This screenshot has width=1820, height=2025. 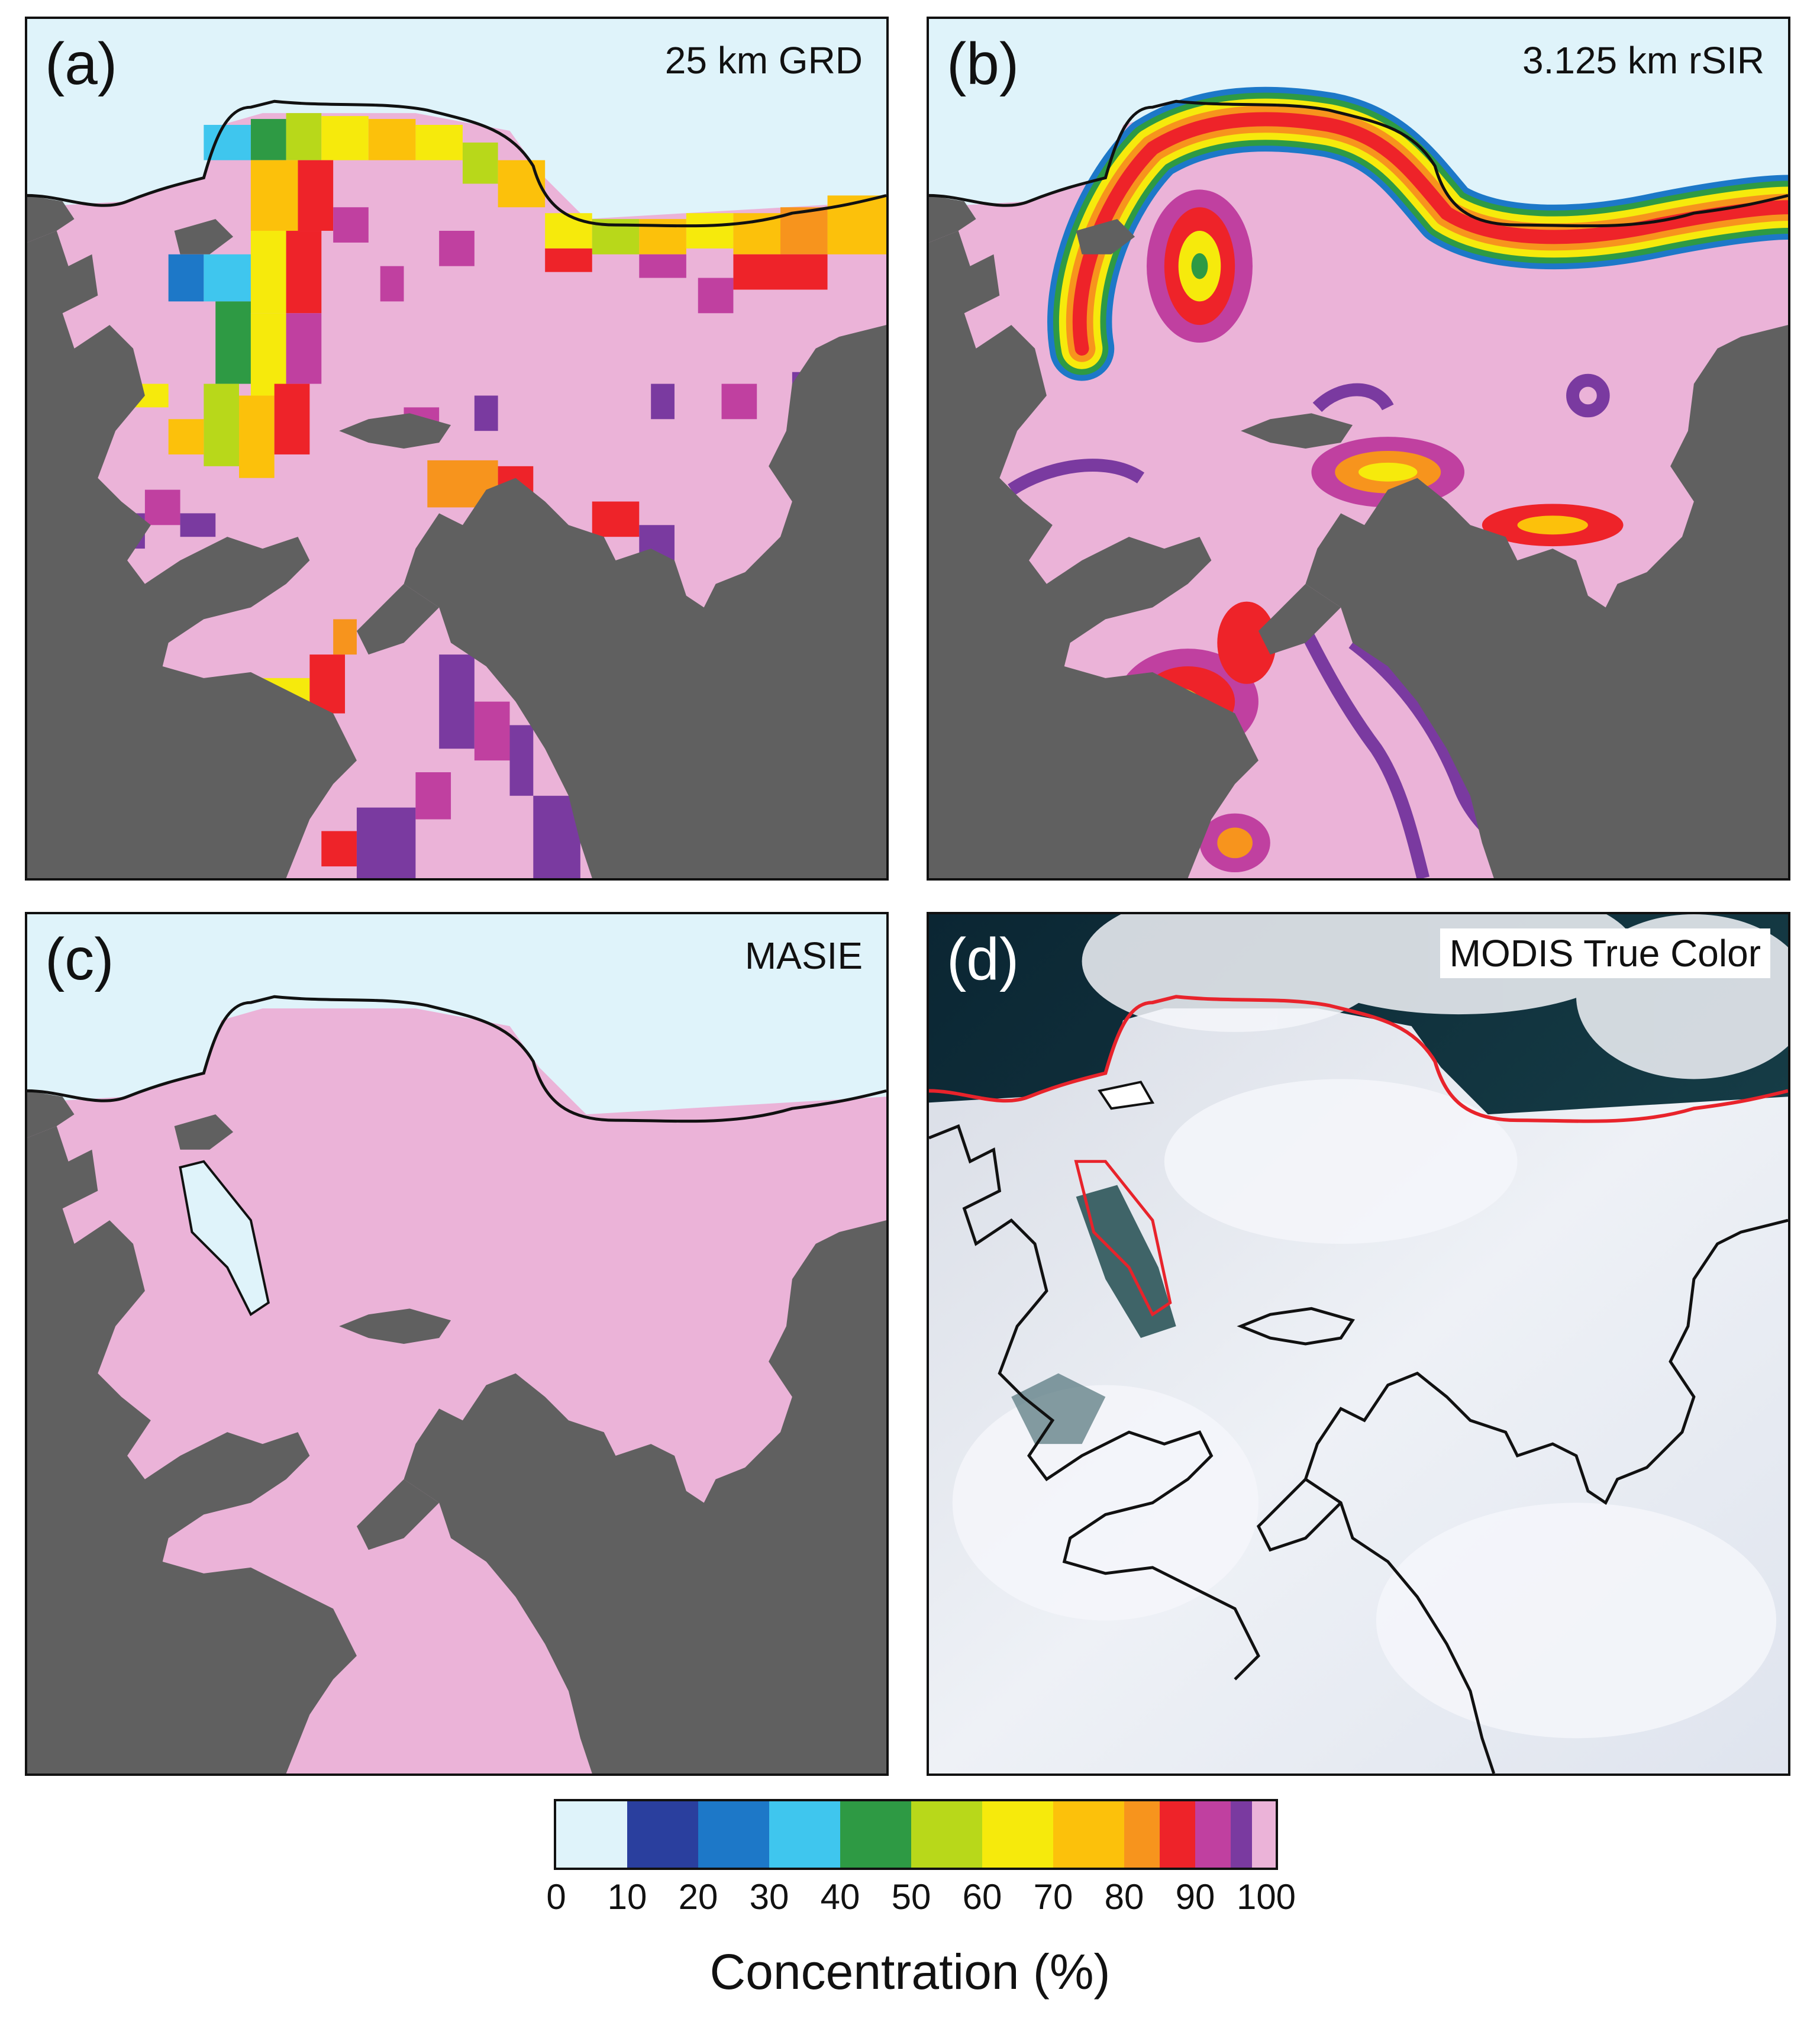 What do you see at coordinates (698, 1897) in the screenshot?
I see `colorbar-tick-label: 20` at bounding box center [698, 1897].